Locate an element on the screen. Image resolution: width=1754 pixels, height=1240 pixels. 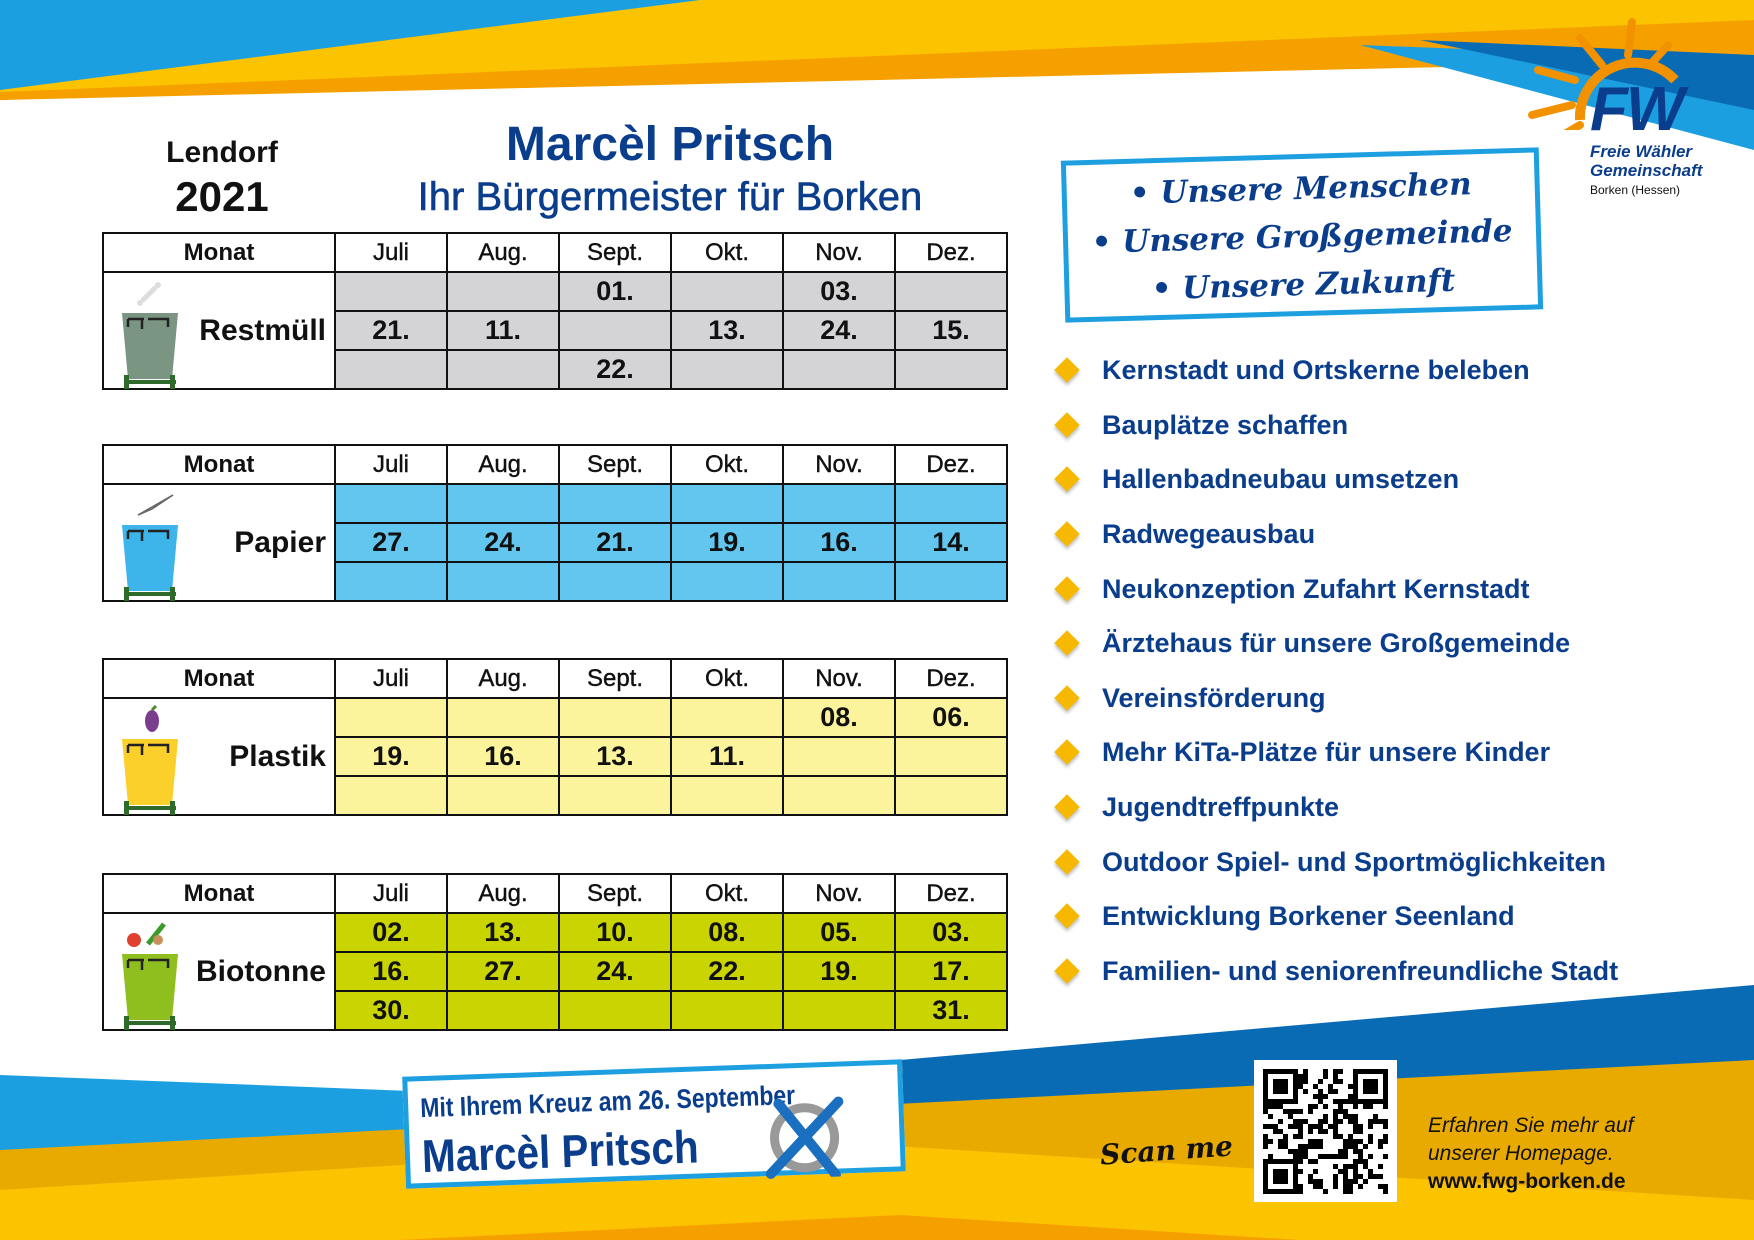
collection-date-cell: 05. is located at coordinates (839, 932).